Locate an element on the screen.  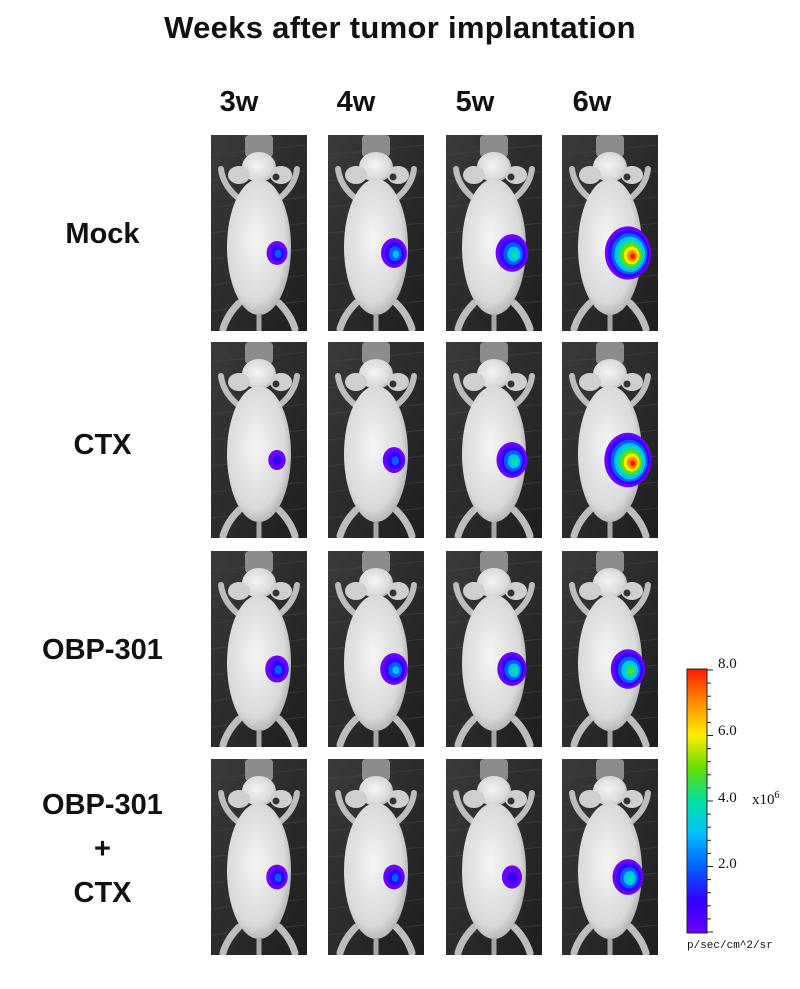
group-label-ctx: CTX is located at coordinates (102, 445).